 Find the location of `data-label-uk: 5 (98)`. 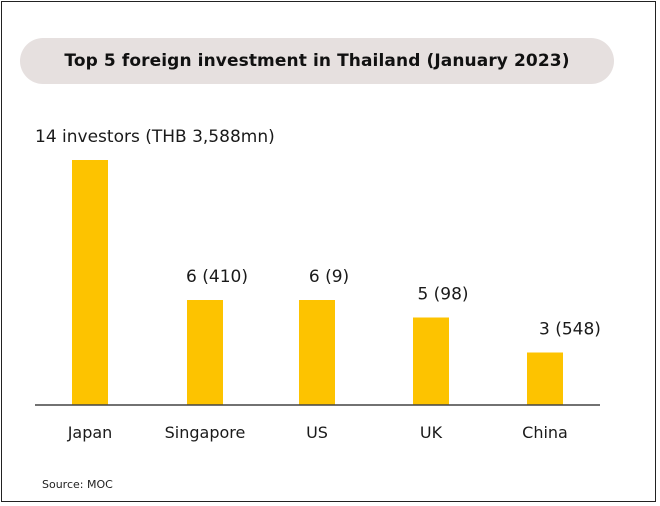

data-label-uk: 5 (98) is located at coordinates (442, 295).